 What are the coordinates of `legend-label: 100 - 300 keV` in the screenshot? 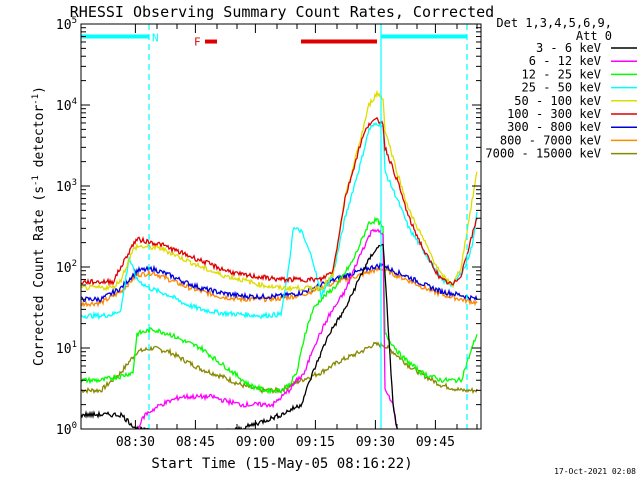 It's located at (554, 114).